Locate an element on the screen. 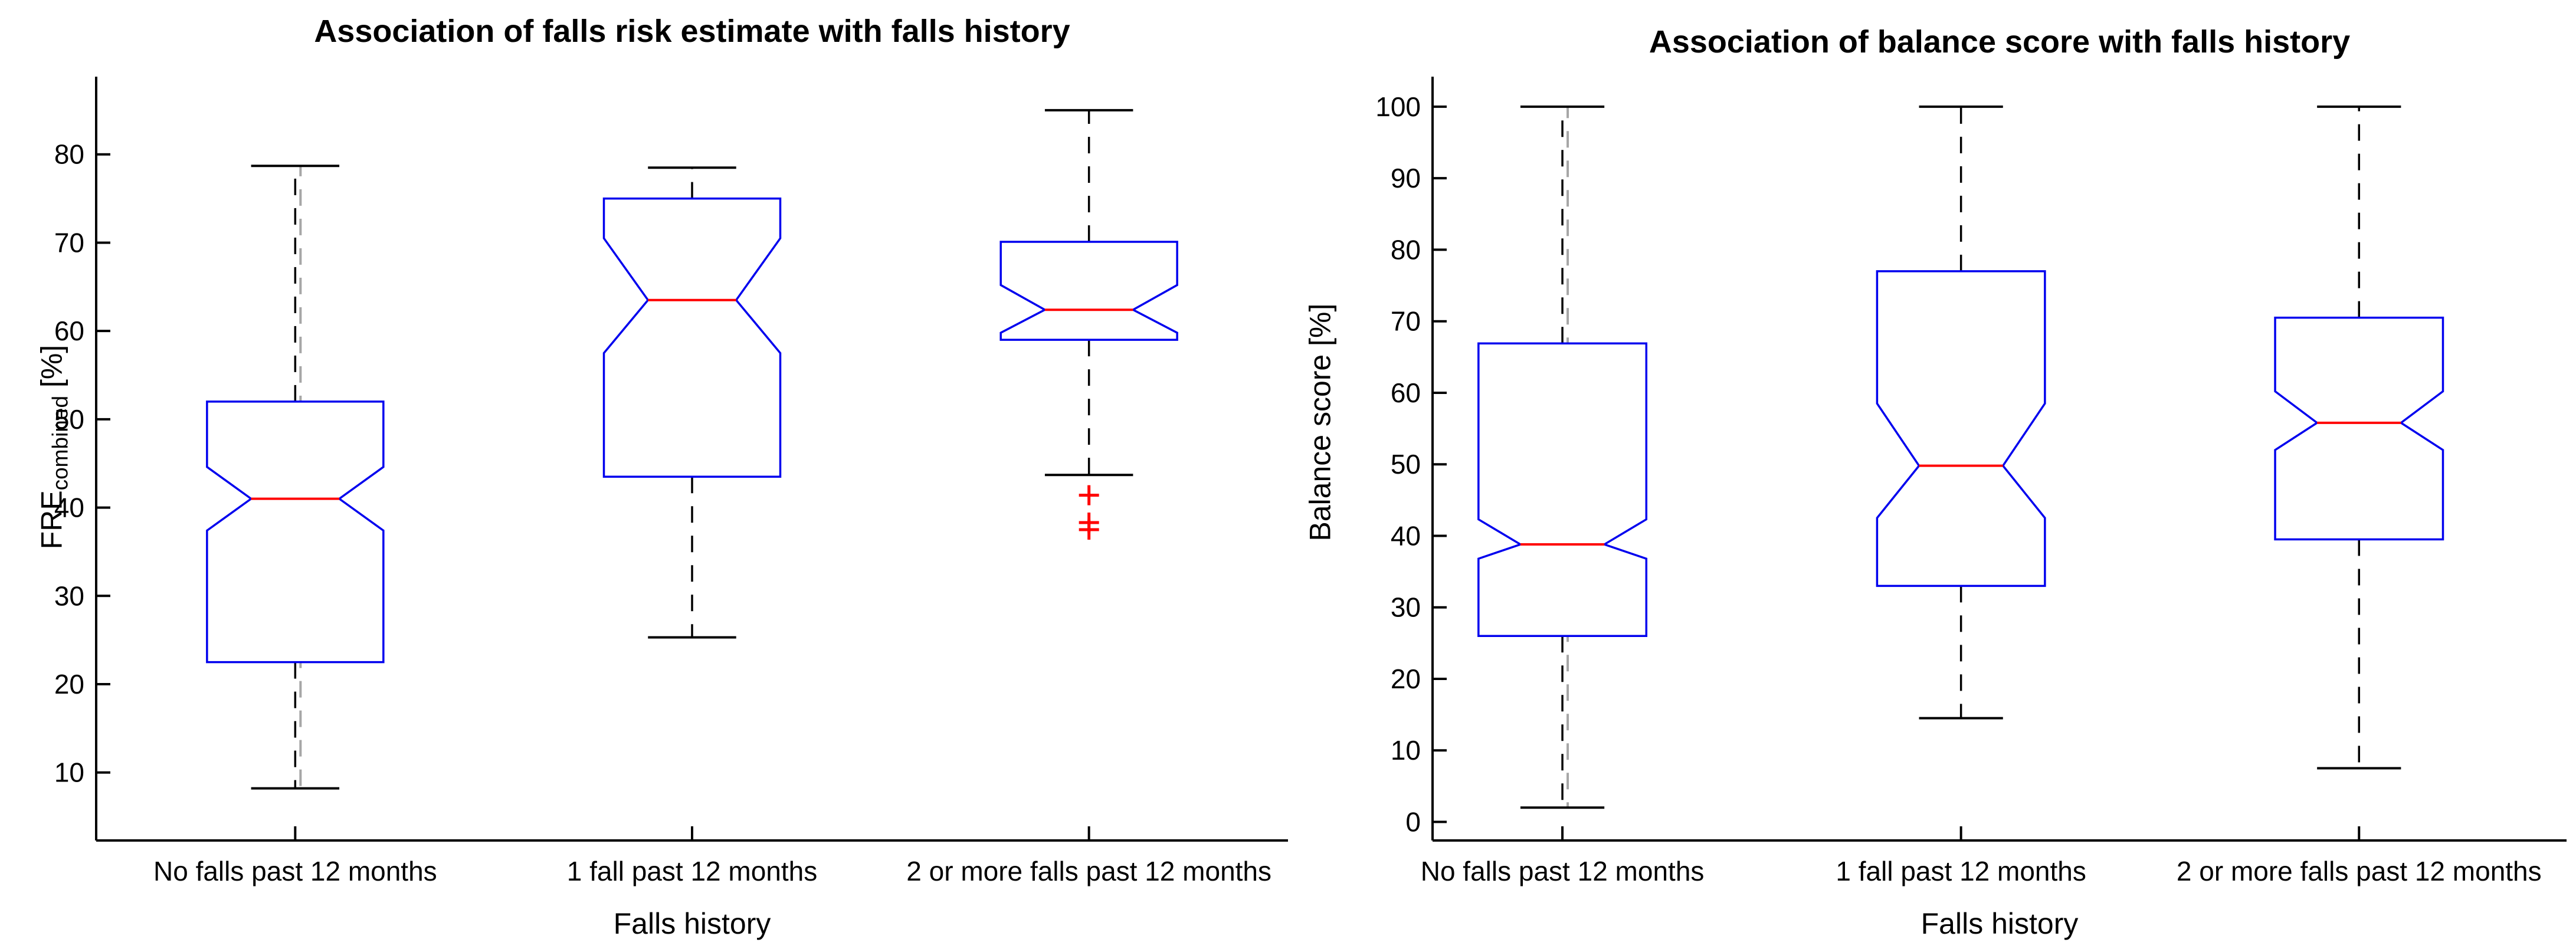  y-tick-label: 0 is located at coordinates (1413, 821).